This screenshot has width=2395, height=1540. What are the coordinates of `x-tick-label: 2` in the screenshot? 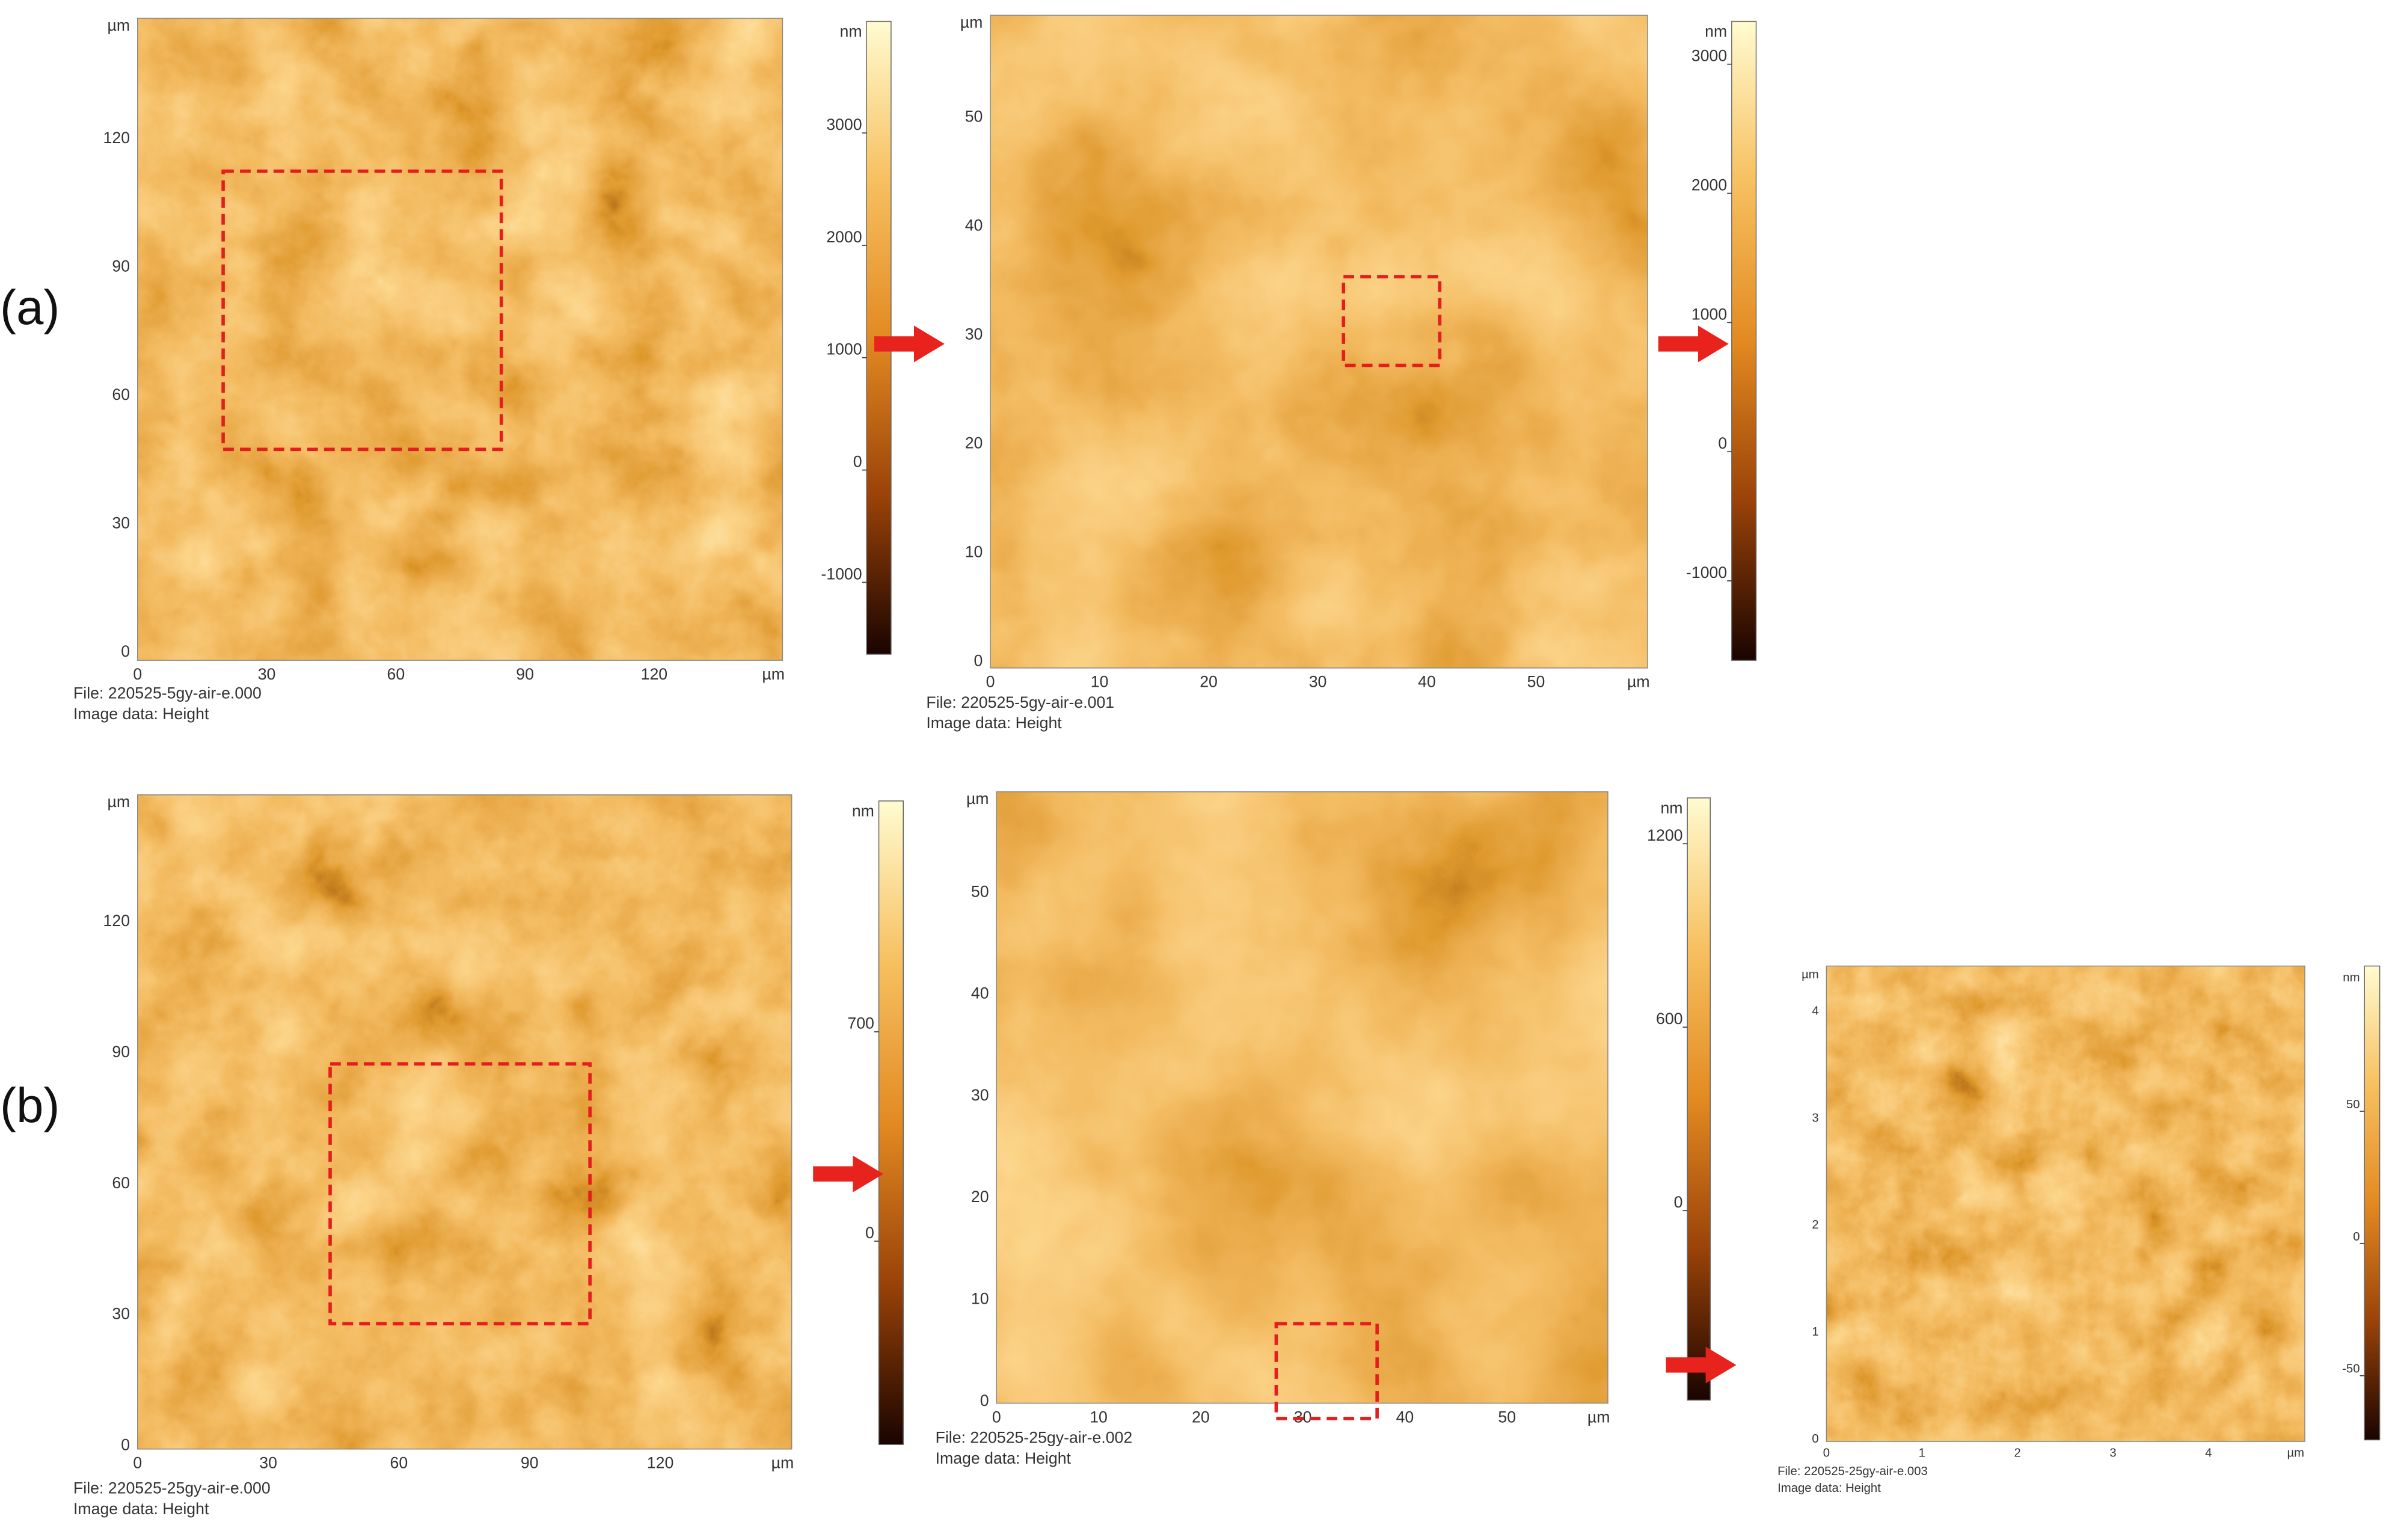 It's located at (2017, 1452).